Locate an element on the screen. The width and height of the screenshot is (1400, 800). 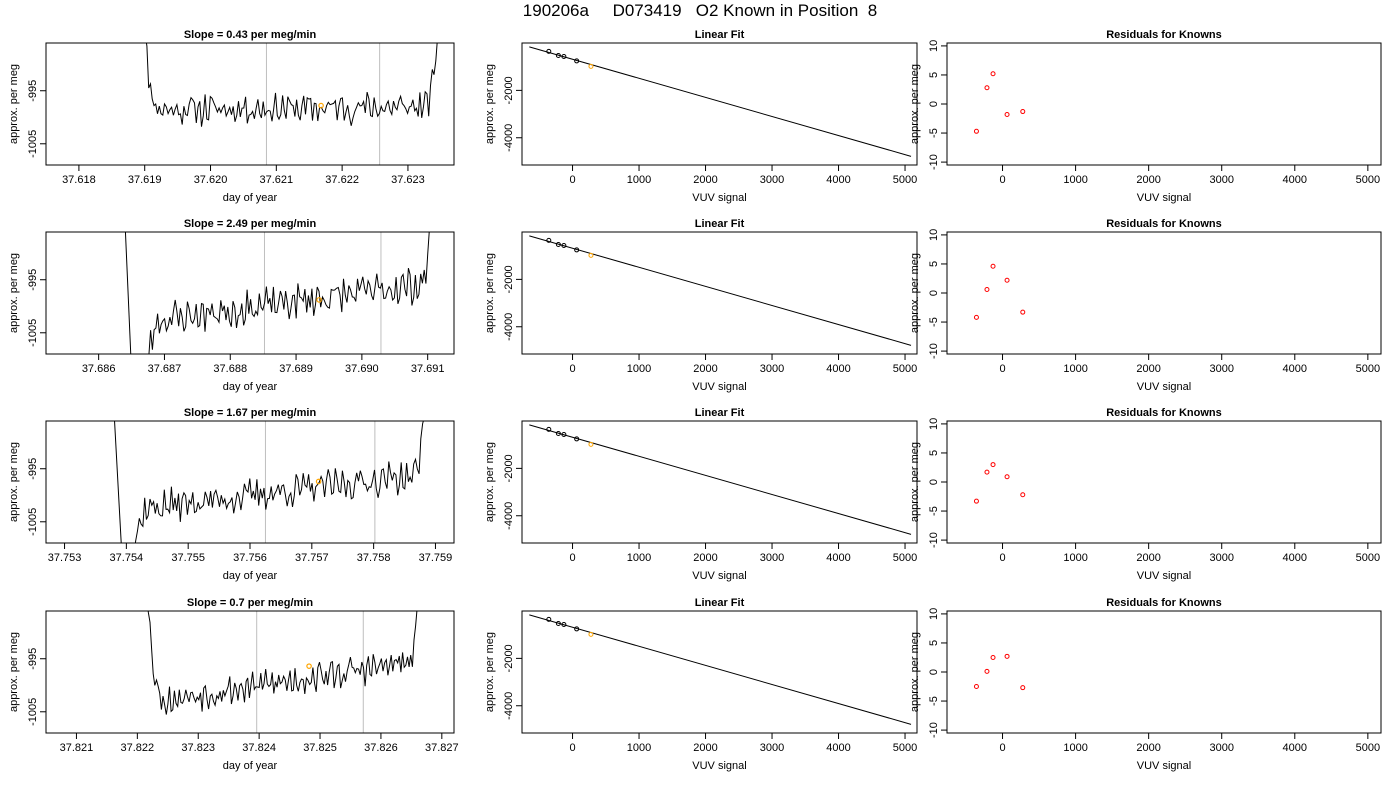
trace-r1-plot-area is located at coordinates (291, 104).